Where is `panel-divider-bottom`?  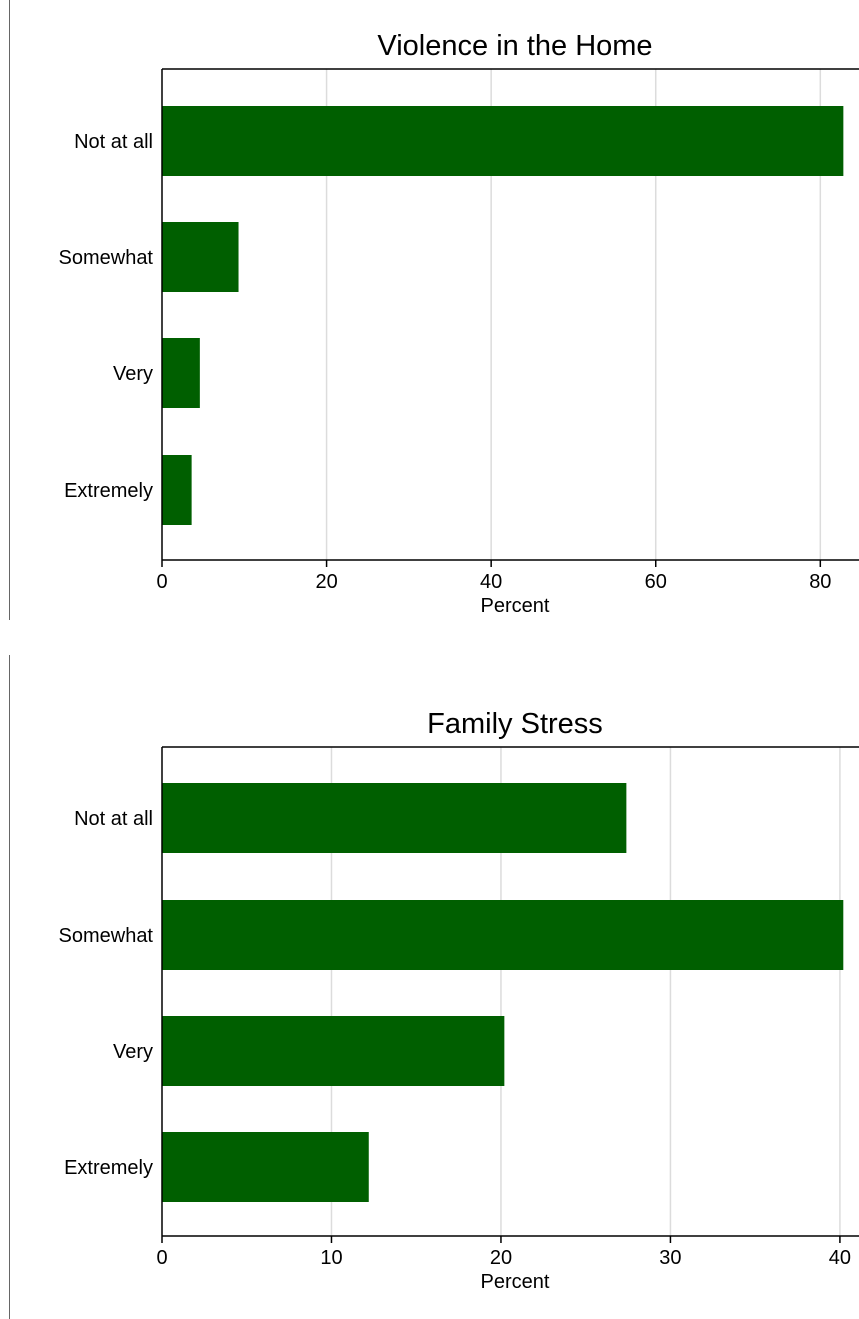 panel-divider-bottom is located at coordinates (9, 987).